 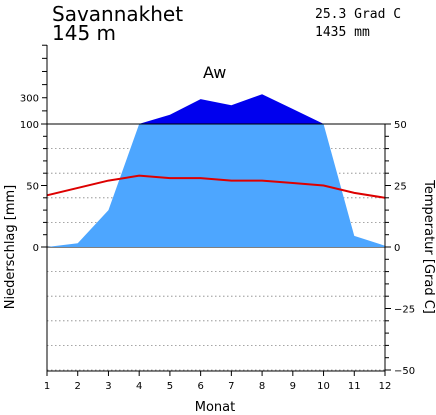 What do you see at coordinates (404, 371) in the screenshot?
I see `right-tick-label: −50` at bounding box center [404, 371].